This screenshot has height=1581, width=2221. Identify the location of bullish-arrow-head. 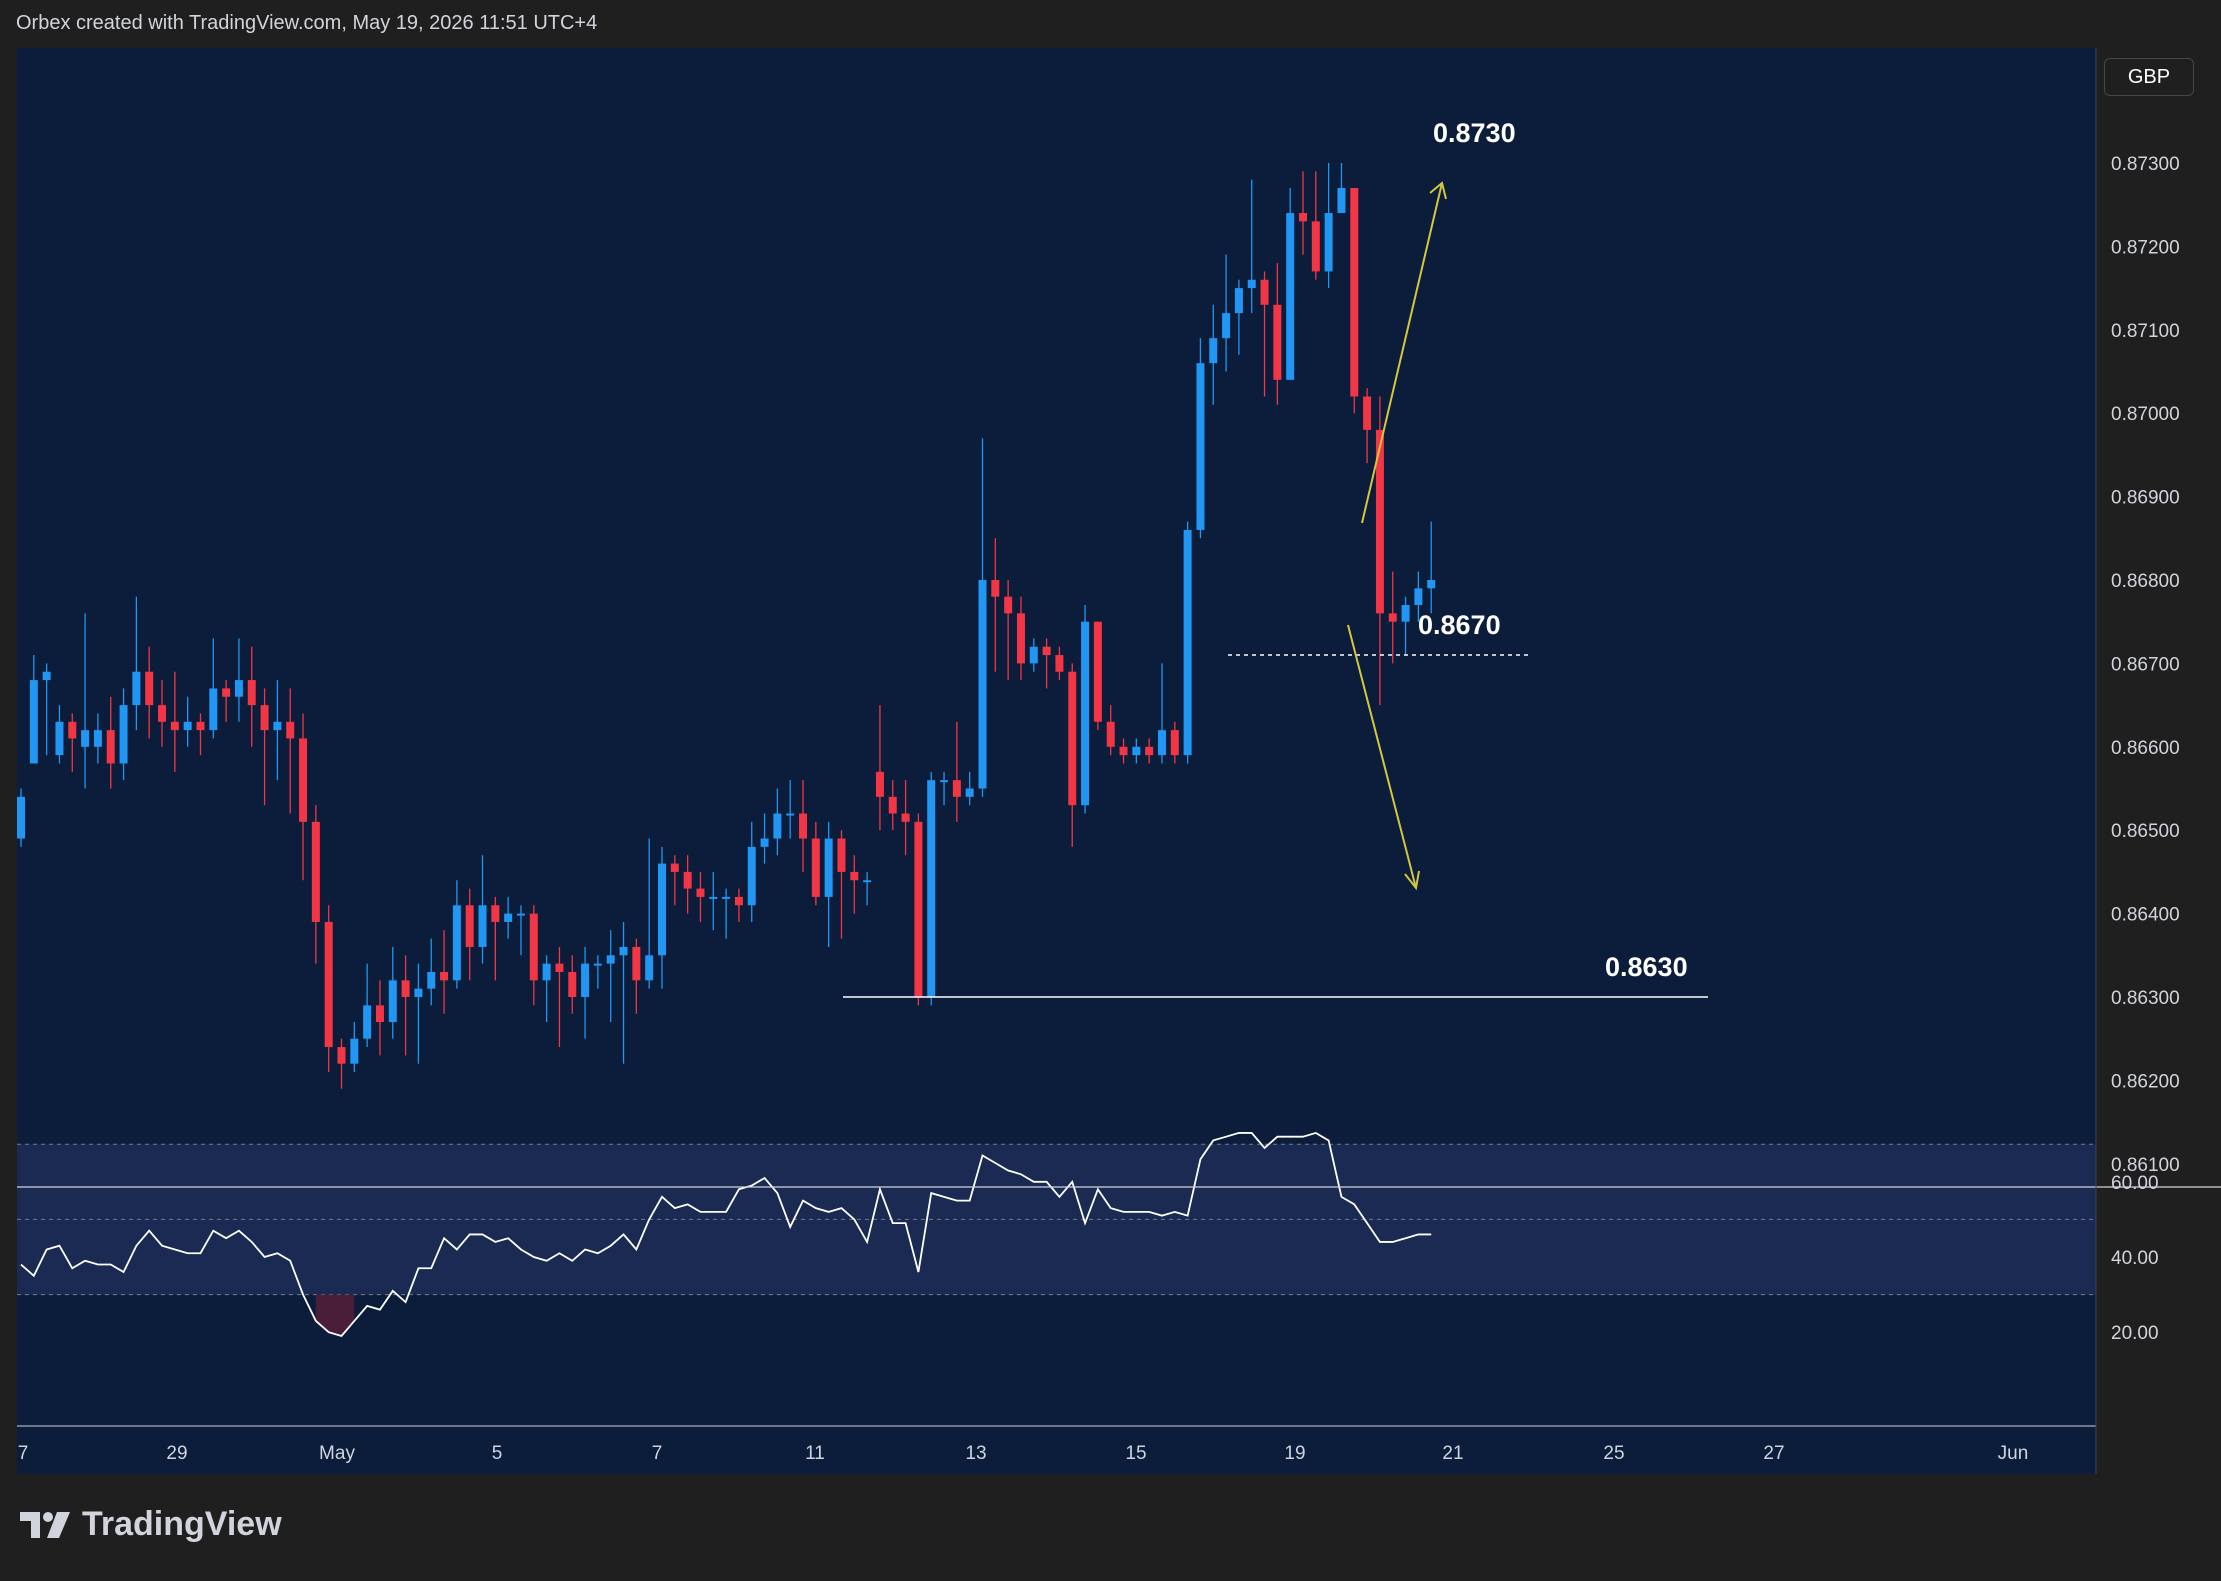
(1438, 190).